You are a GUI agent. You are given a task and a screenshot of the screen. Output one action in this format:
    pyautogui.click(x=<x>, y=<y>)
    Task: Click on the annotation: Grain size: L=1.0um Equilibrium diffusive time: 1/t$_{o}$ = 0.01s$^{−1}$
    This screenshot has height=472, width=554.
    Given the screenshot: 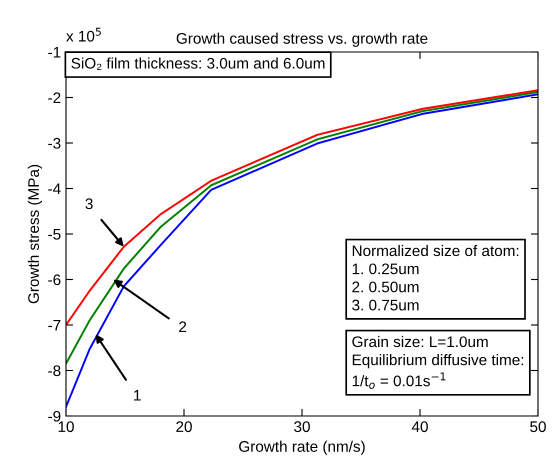 What is the action you would take?
    pyautogui.click(x=438, y=362)
    